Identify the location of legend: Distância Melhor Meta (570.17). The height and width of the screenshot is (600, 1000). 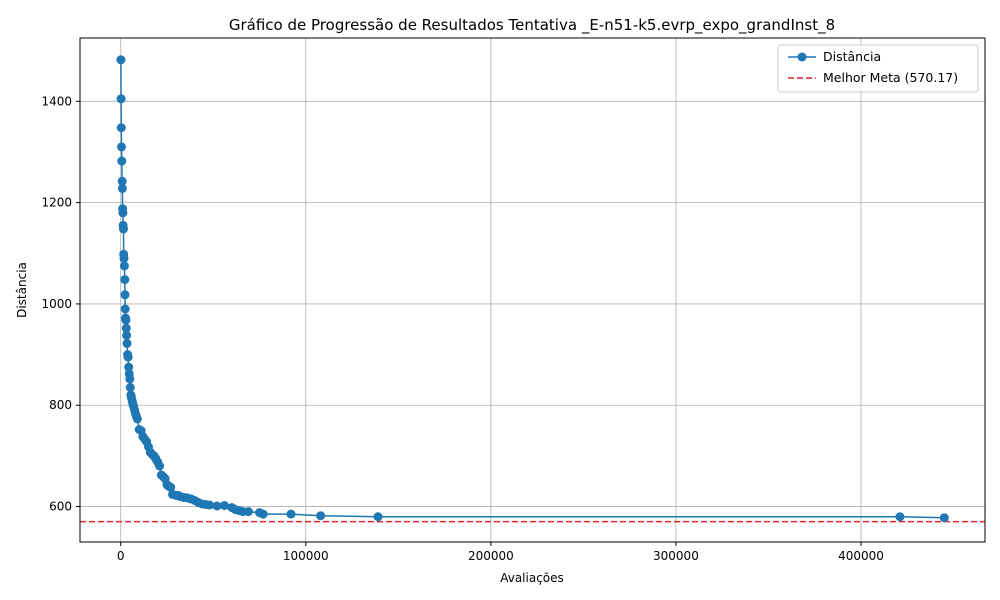
(878, 68).